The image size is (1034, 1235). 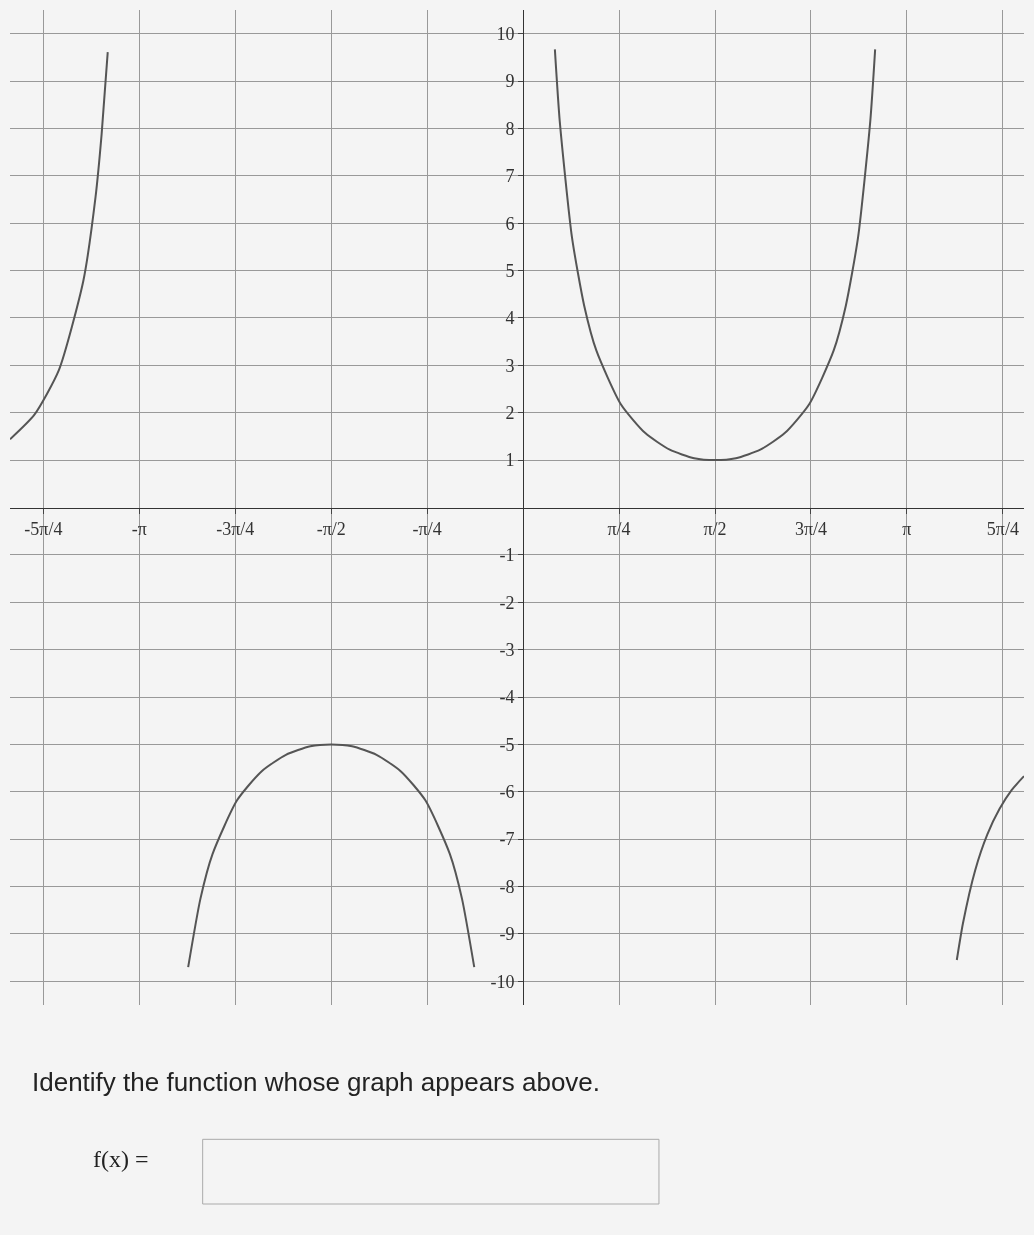 What do you see at coordinates (507, 649) in the screenshot?
I see `y-tick-label: -3` at bounding box center [507, 649].